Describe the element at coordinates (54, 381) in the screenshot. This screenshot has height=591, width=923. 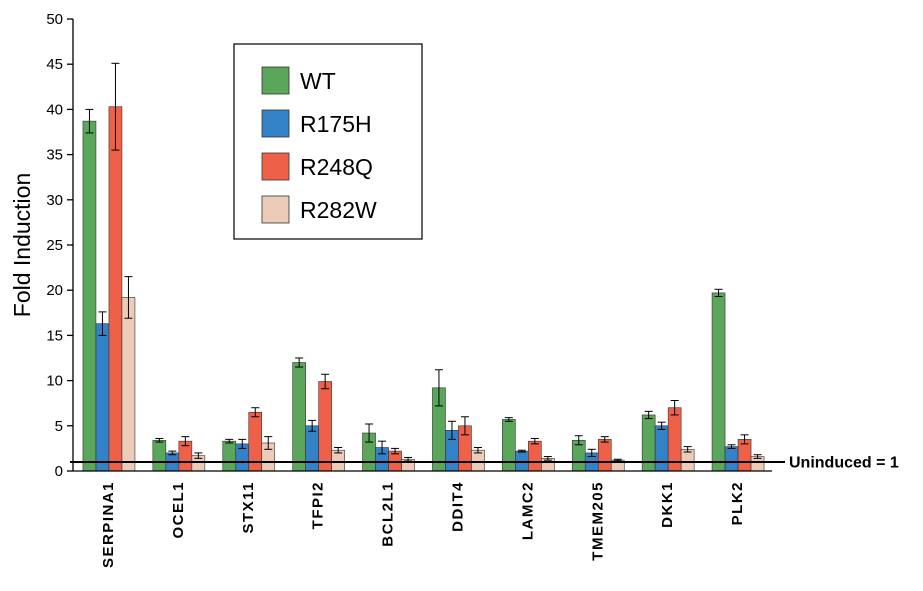
I see `y-tick-label: 10` at that location.